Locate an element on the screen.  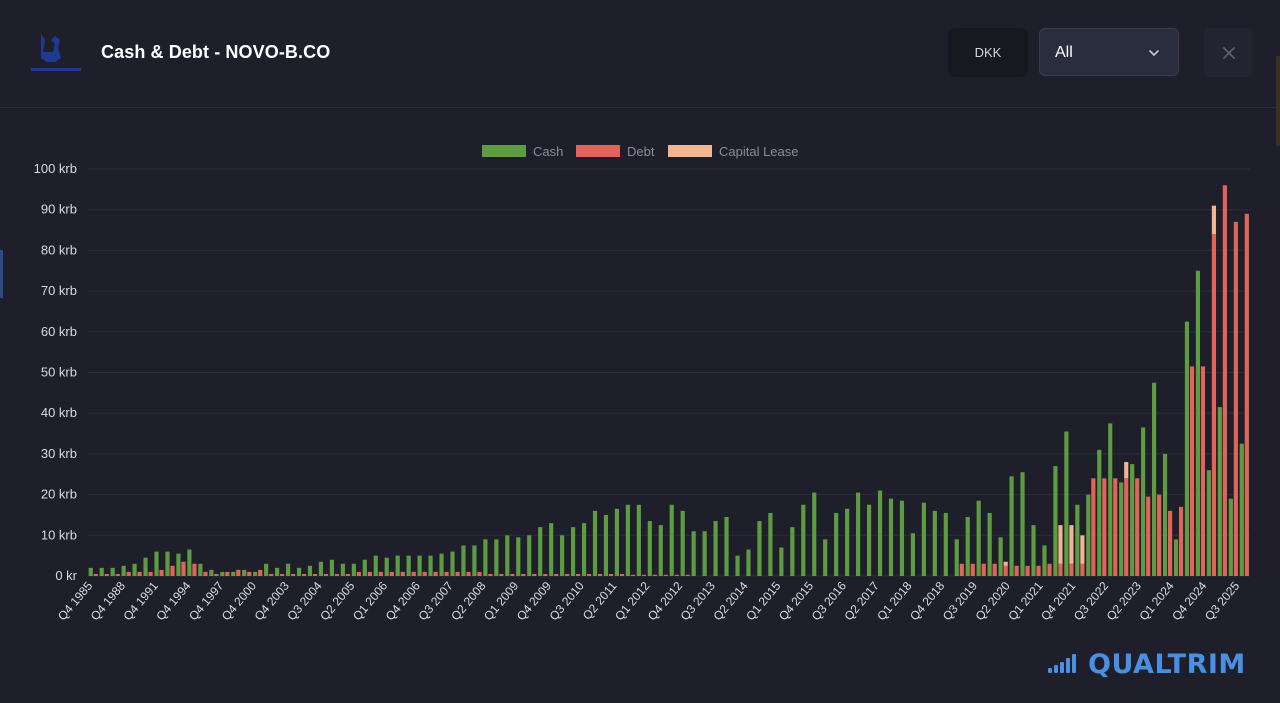
range-select: All is located at coordinates (1109, 52).